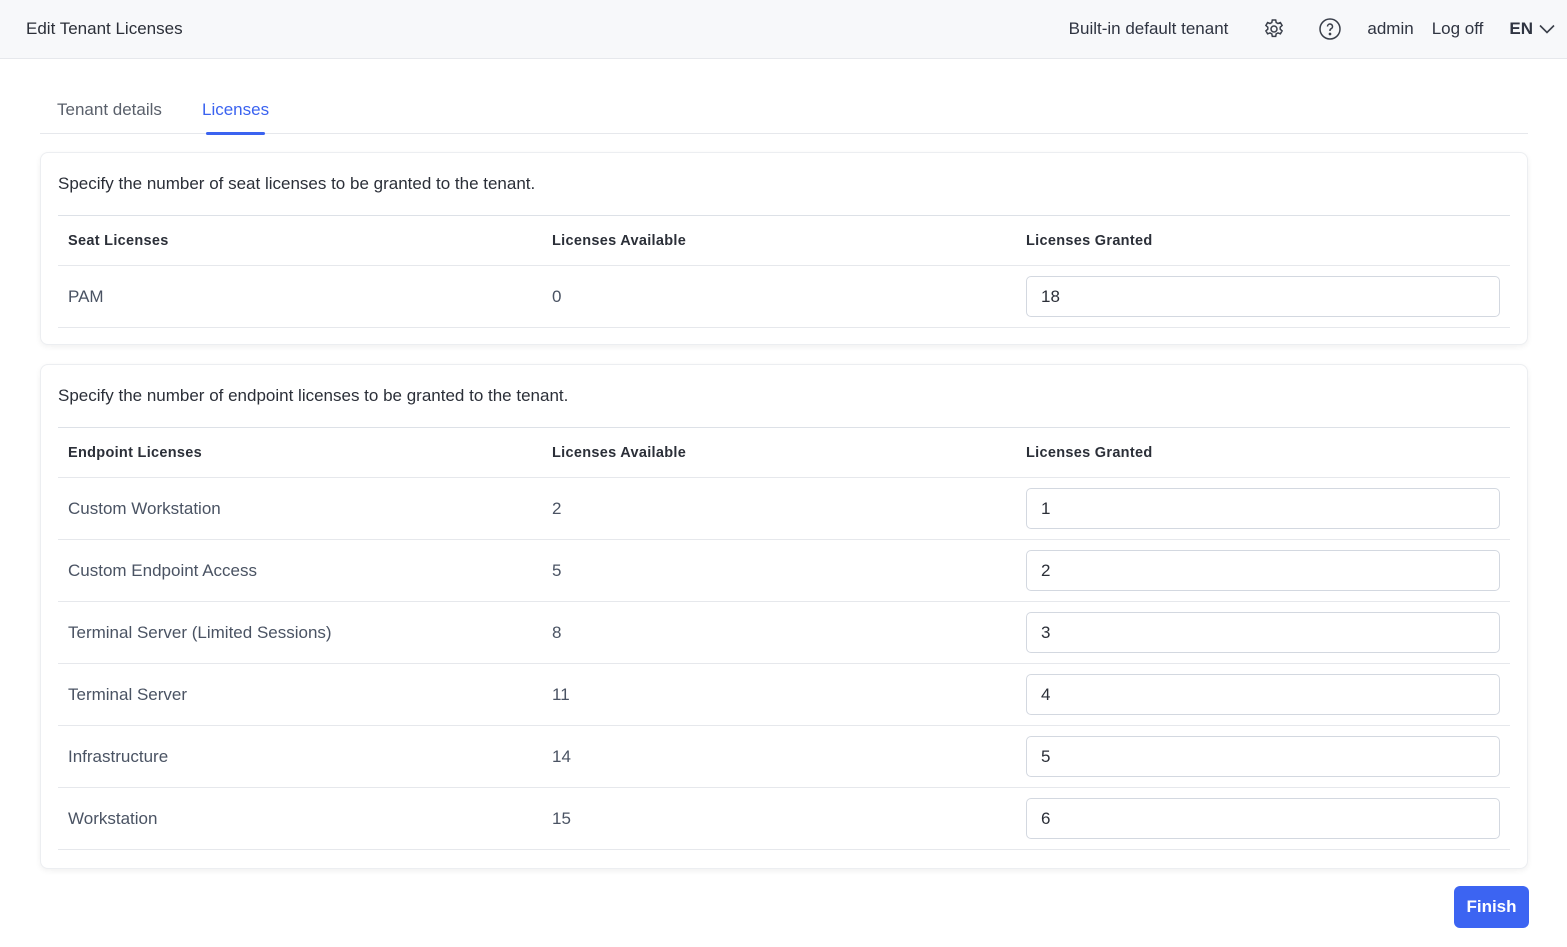 This screenshot has height=947, width=1567. What do you see at coordinates (1491, 907) in the screenshot?
I see `finish-button: Finish` at bounding box center [1491, 907].